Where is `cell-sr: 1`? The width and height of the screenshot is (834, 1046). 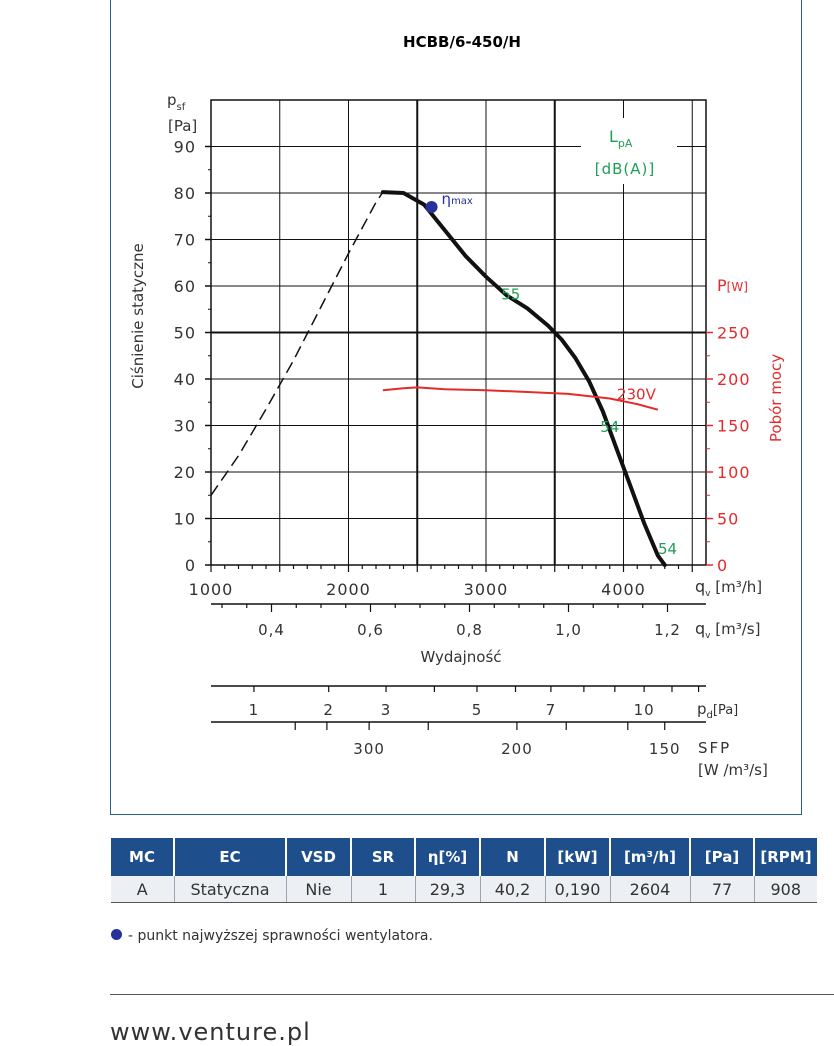
cell-sr: 1 is located at coordinates (383, 889).